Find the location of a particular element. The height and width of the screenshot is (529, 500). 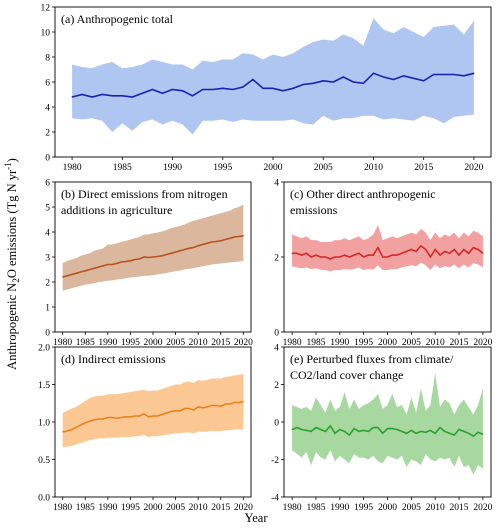

mean-point-c-2016 is located at coordinates (464, 249).